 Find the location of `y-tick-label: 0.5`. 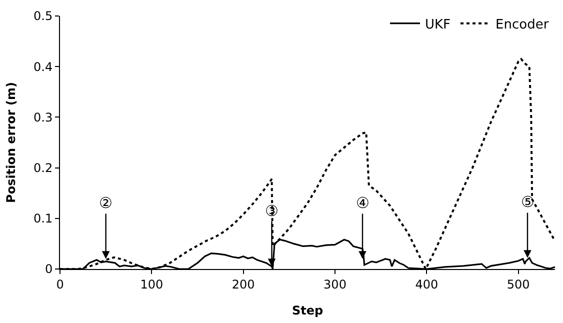

y-tick-label: 0.5 is located at coordinates (43, 16).